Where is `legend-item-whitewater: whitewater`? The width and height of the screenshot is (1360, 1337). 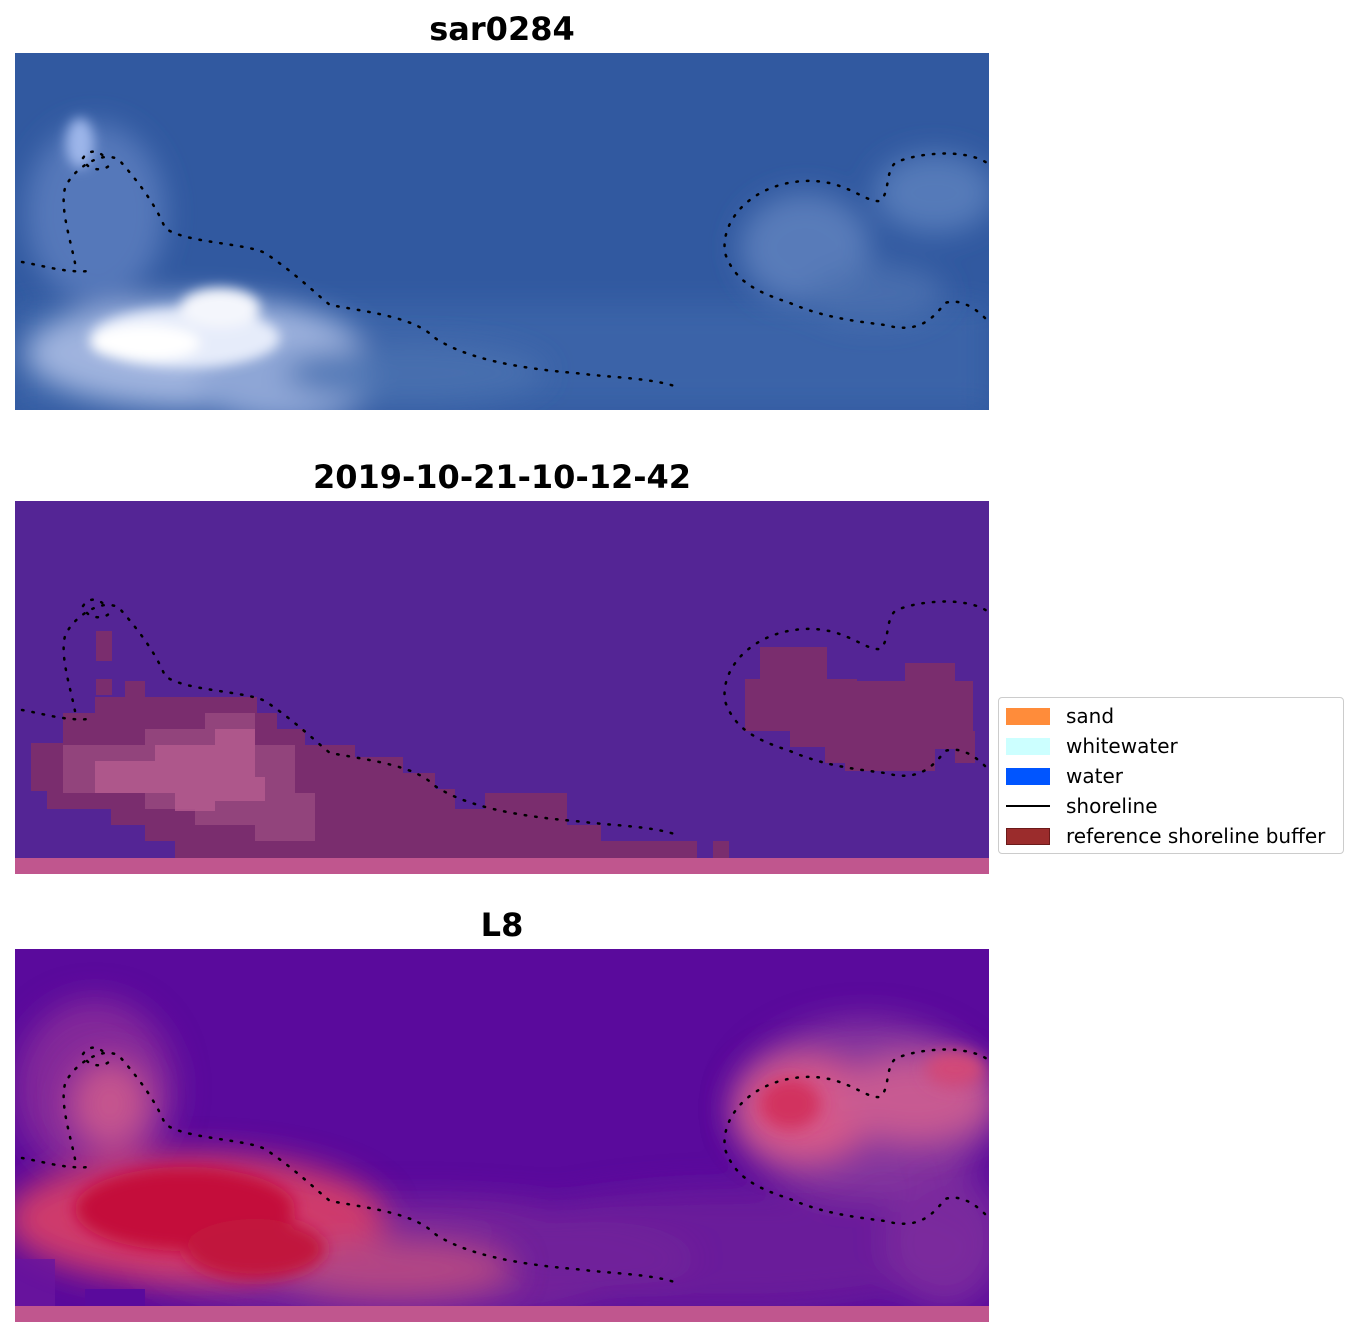
legend-item-whitewater: whitewater is located at coordinates (1092, 746).